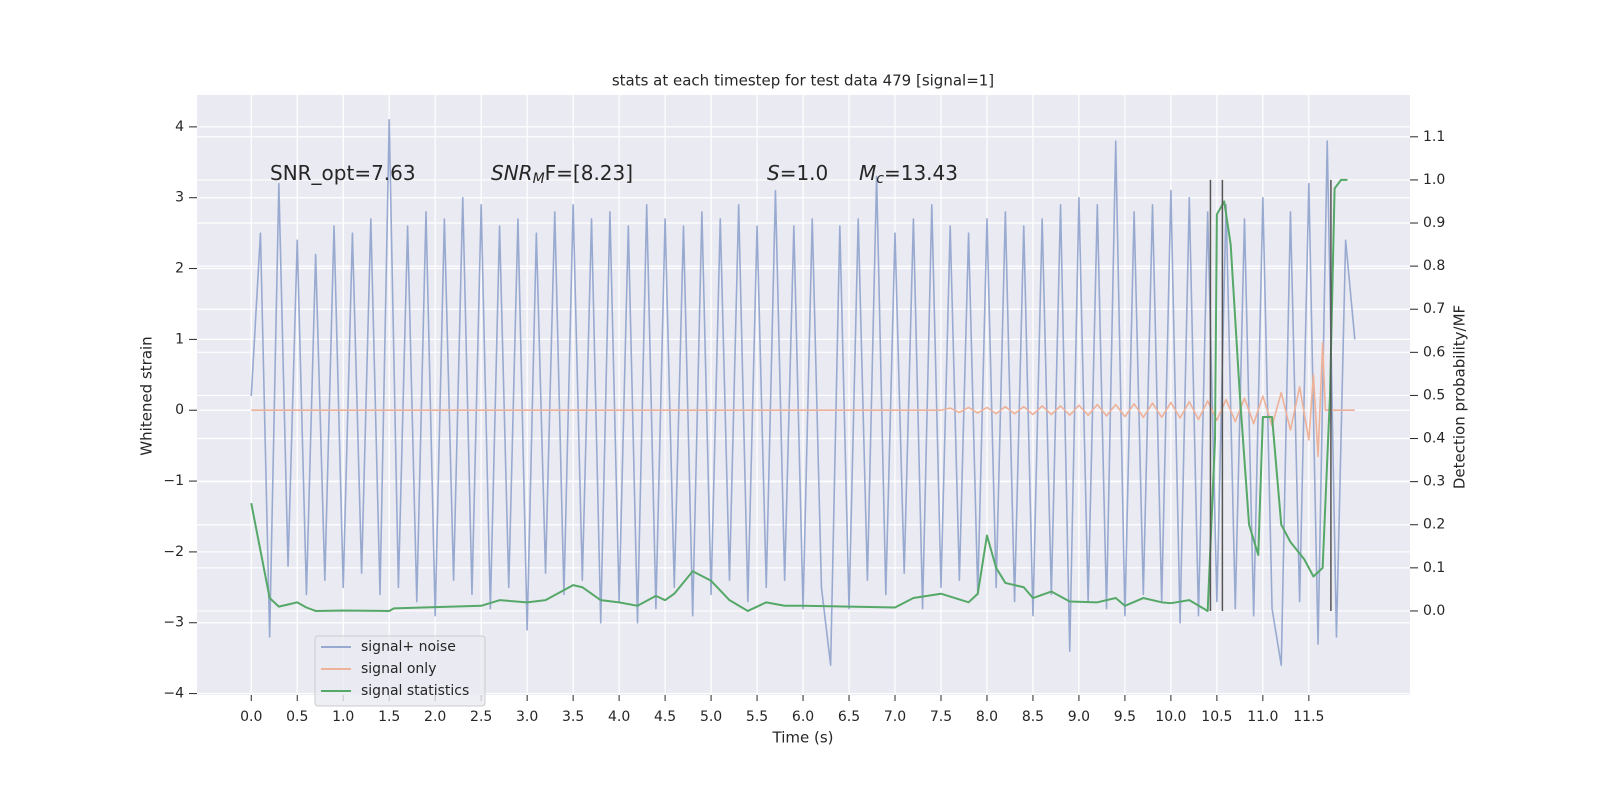  What do you see at coordinates (987, 717) in the screenshot?
I see `x-tick-label: 8.0` at bounding box center [987, 717].